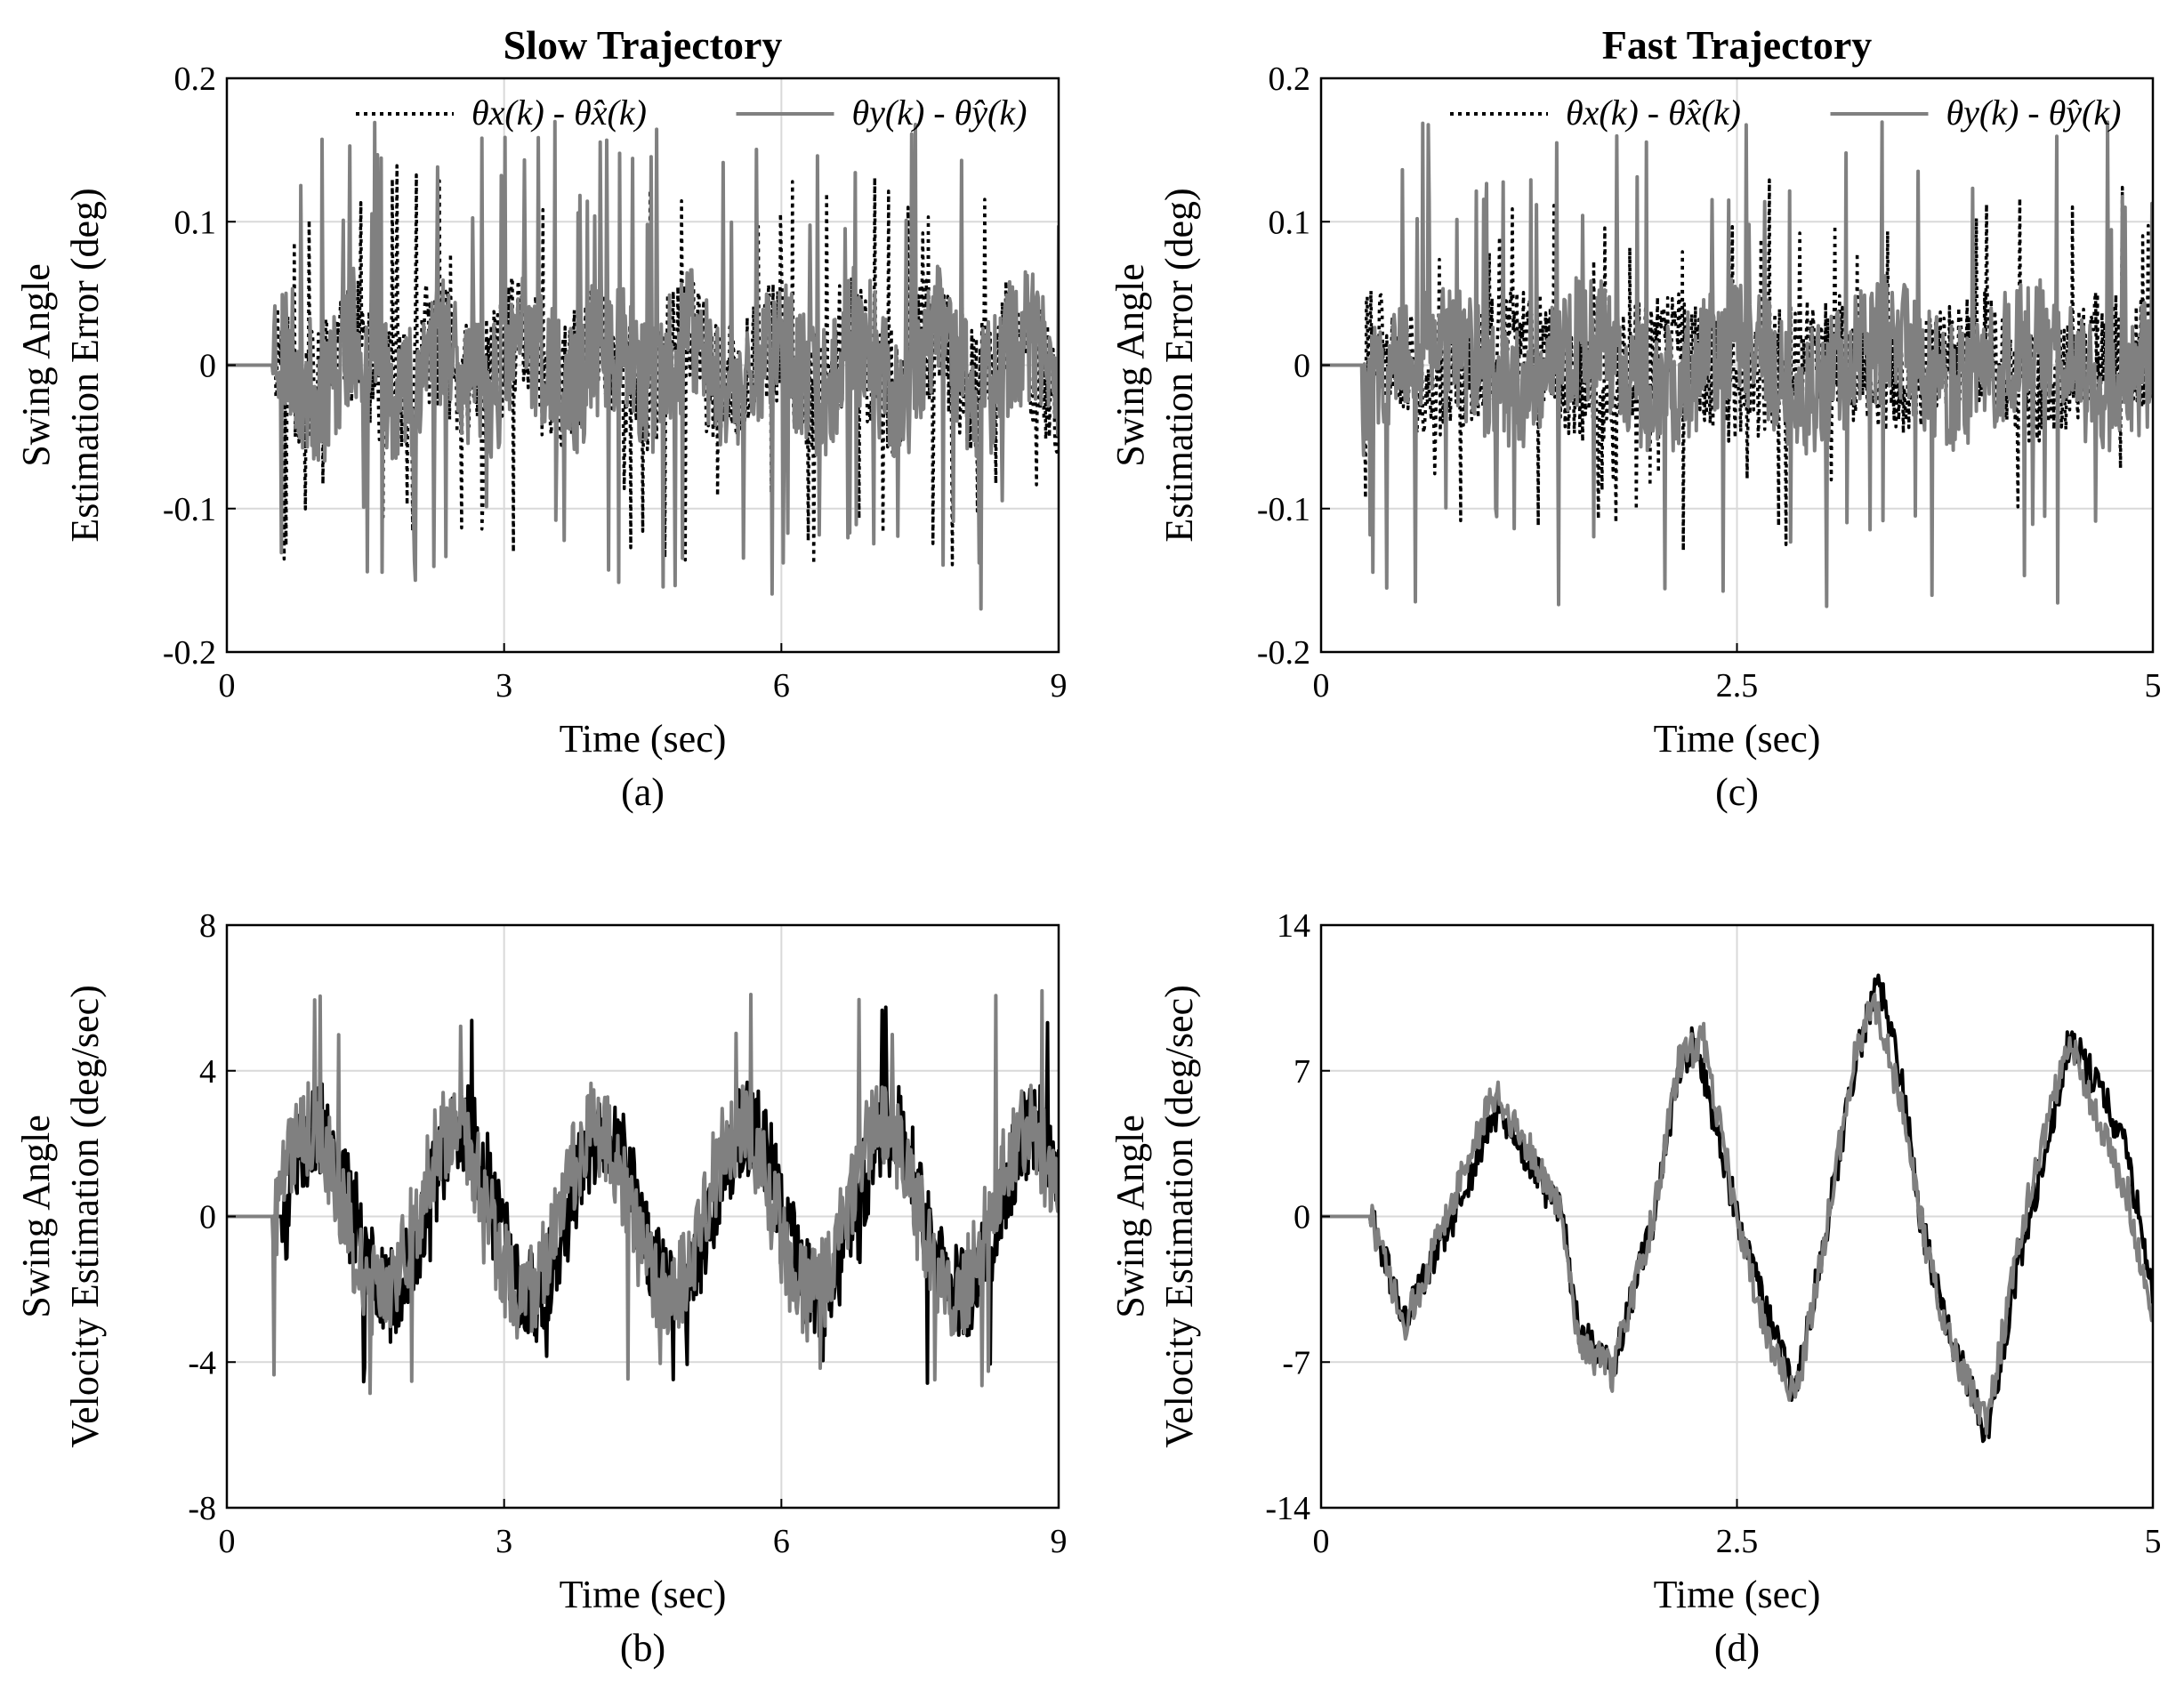 This screenshot has height=1699, width=2184. I want to click on y-tick-label: 4, so click(207, 1072).